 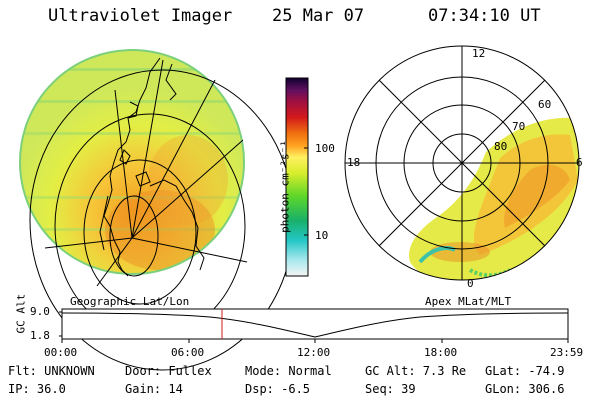 What do you see at coordinates (278, 389) in the screenshot?
I see `info-dsp: Dsp: -6.5` at bounding box center [278, 389].